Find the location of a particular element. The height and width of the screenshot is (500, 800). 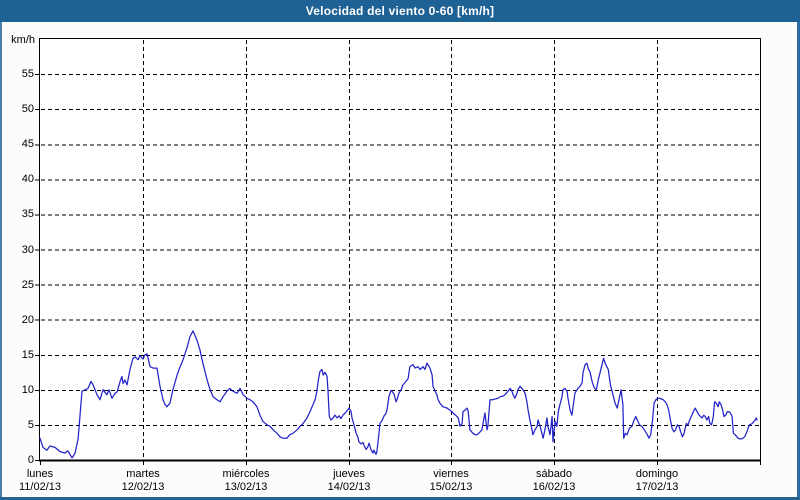

x-axis-day-label: lunes is located at coordinates (40, 474).